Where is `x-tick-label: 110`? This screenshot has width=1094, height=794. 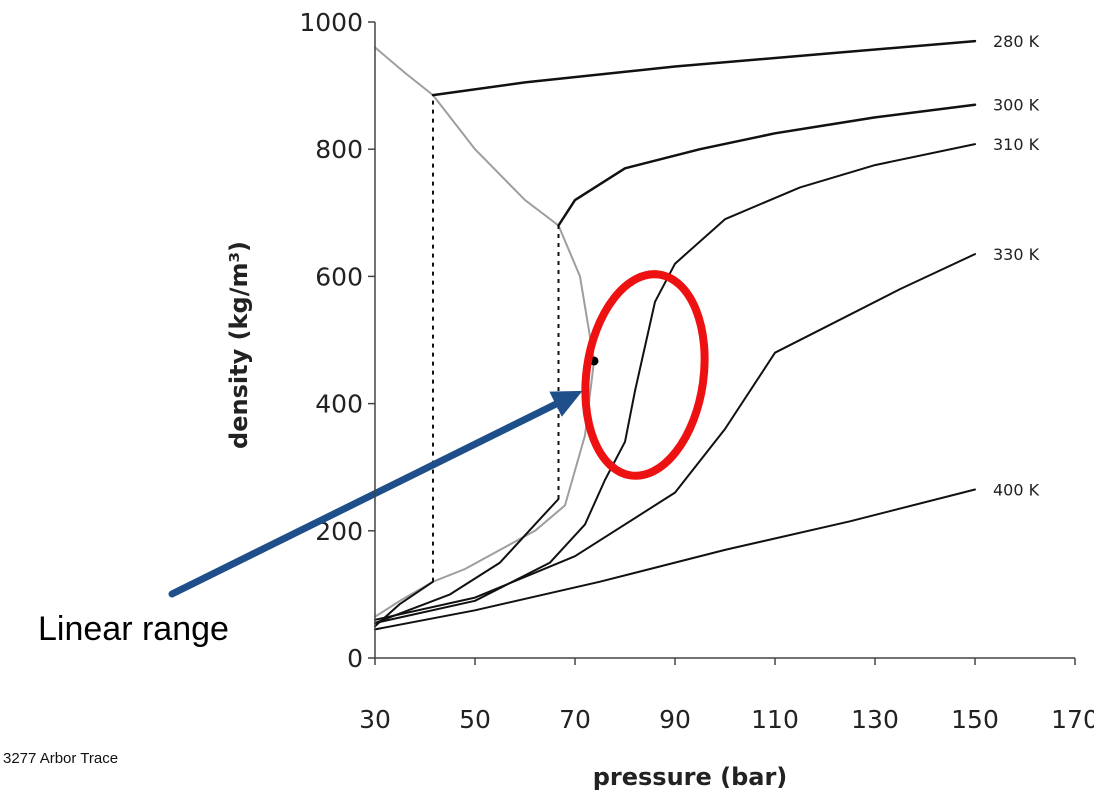 x-tick-label: 110 is located at coordinates (775, 719).